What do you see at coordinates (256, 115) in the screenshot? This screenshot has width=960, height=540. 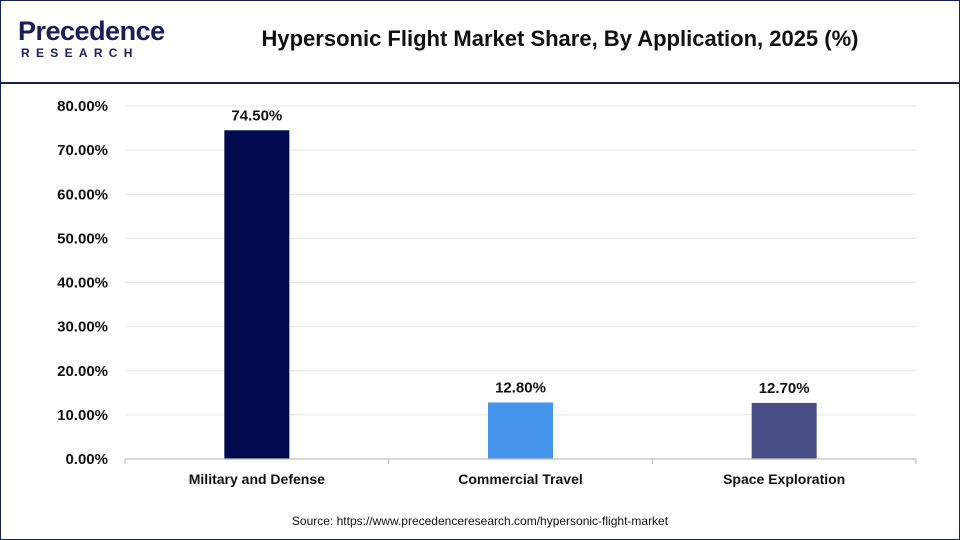 I see `data-label: 74.50%` at bounding box center [256, 115].